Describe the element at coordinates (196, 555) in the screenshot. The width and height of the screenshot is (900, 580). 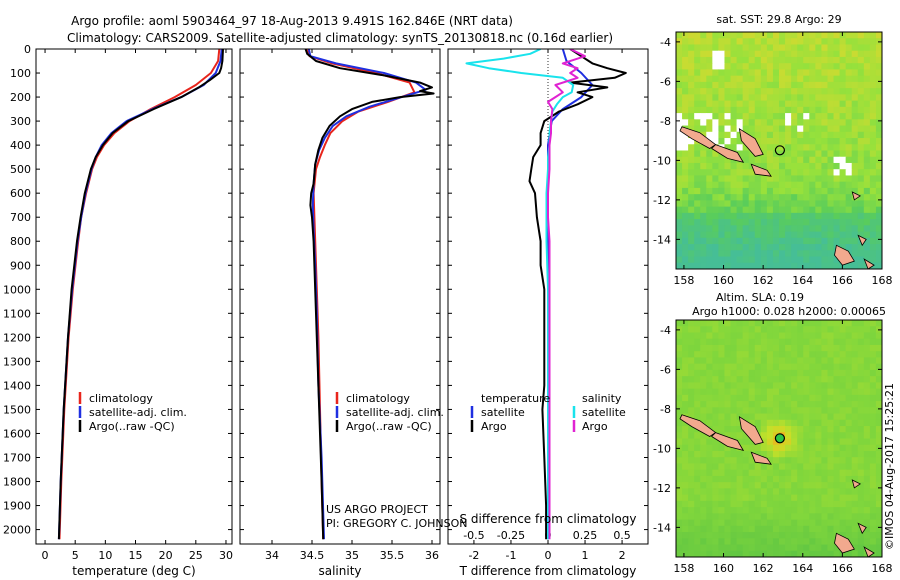
I see `x-tick-label: 25` at that location.